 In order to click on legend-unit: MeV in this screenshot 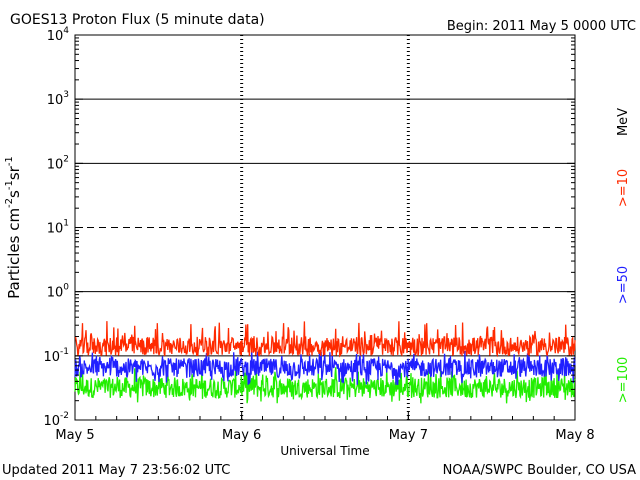, I will do `click(623, 122)`.